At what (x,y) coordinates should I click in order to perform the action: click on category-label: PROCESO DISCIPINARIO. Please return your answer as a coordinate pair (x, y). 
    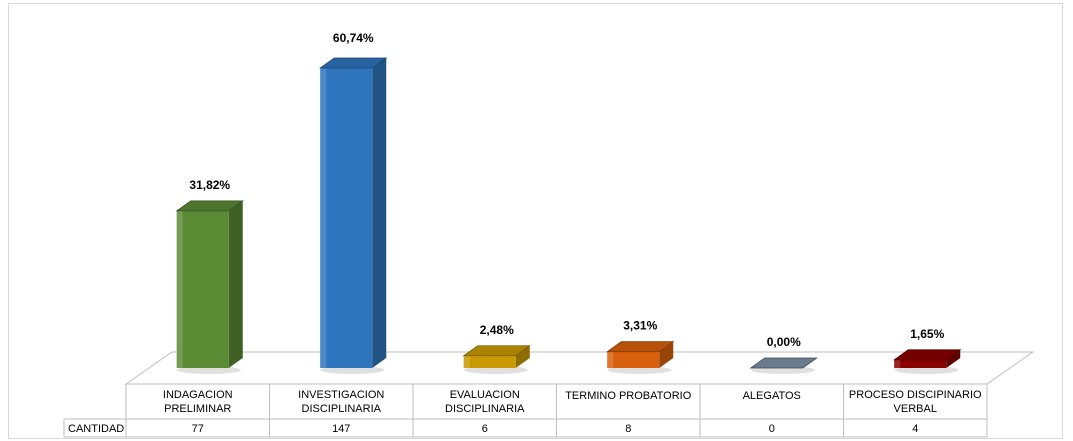
    Looking at the image, I should click on (915, 395).